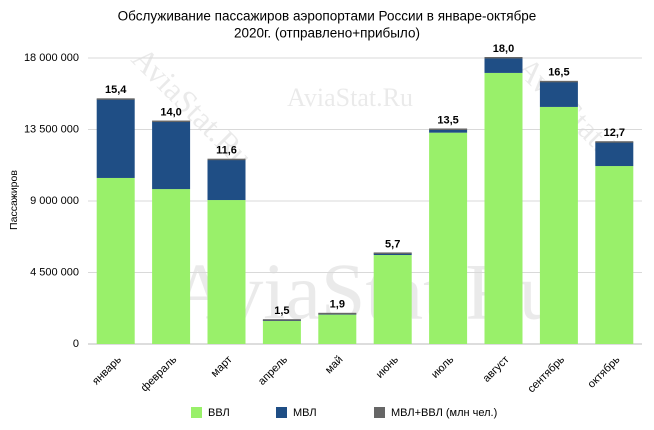 The image size is (654, 430). Describe the element at coordinates (546, 375) in the screenshot. I see `x-tick-label: сентябрь` at that location.